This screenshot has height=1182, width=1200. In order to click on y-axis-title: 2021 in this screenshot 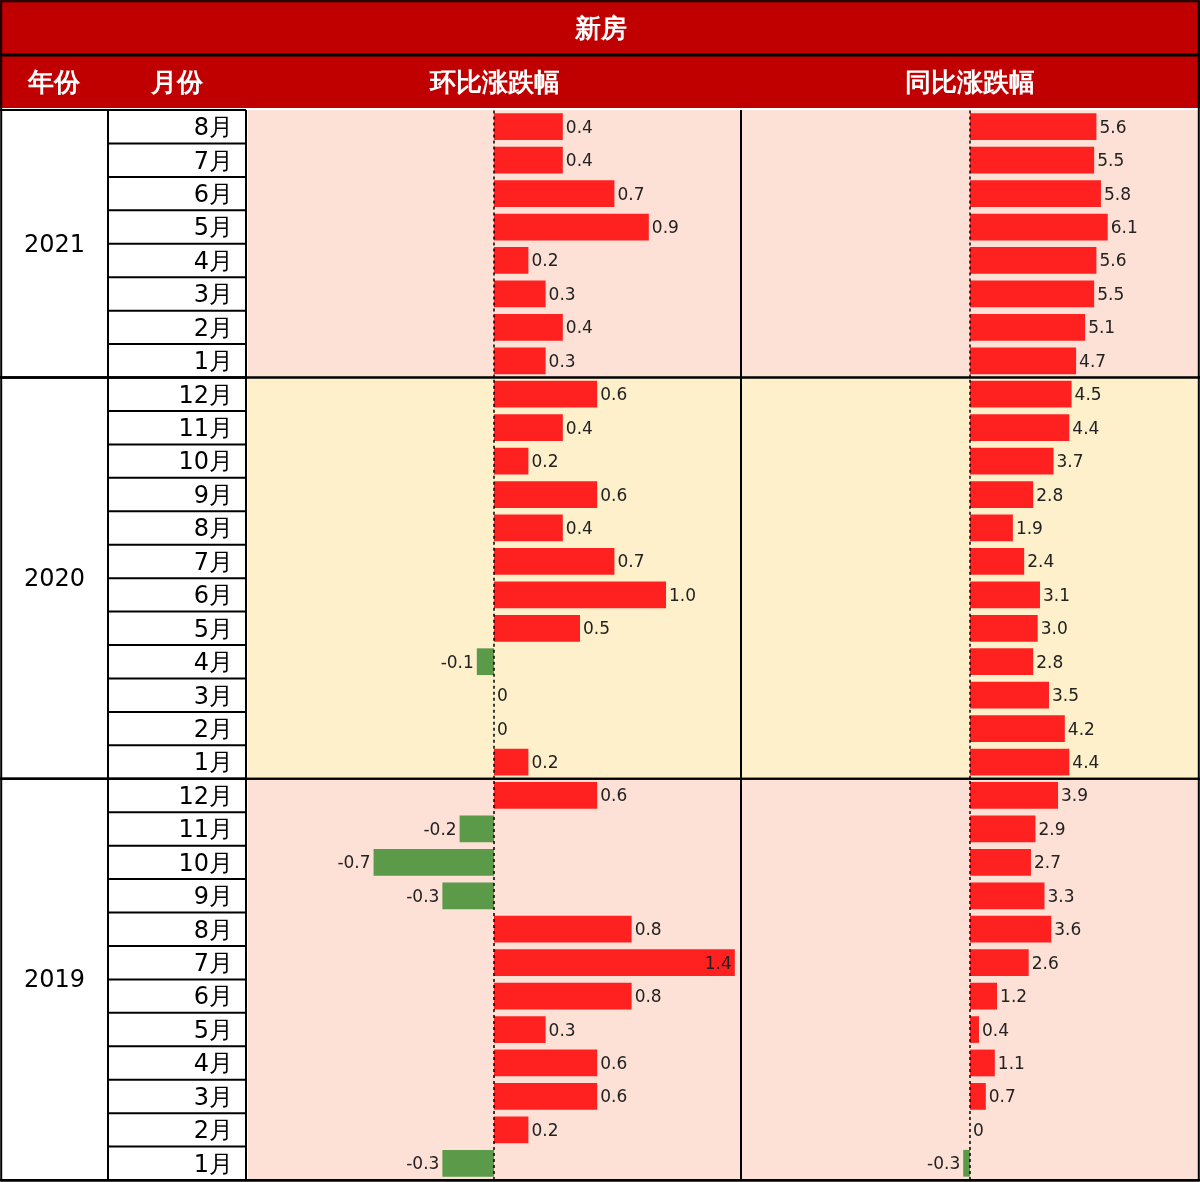, I will do `click(55, 244)`.